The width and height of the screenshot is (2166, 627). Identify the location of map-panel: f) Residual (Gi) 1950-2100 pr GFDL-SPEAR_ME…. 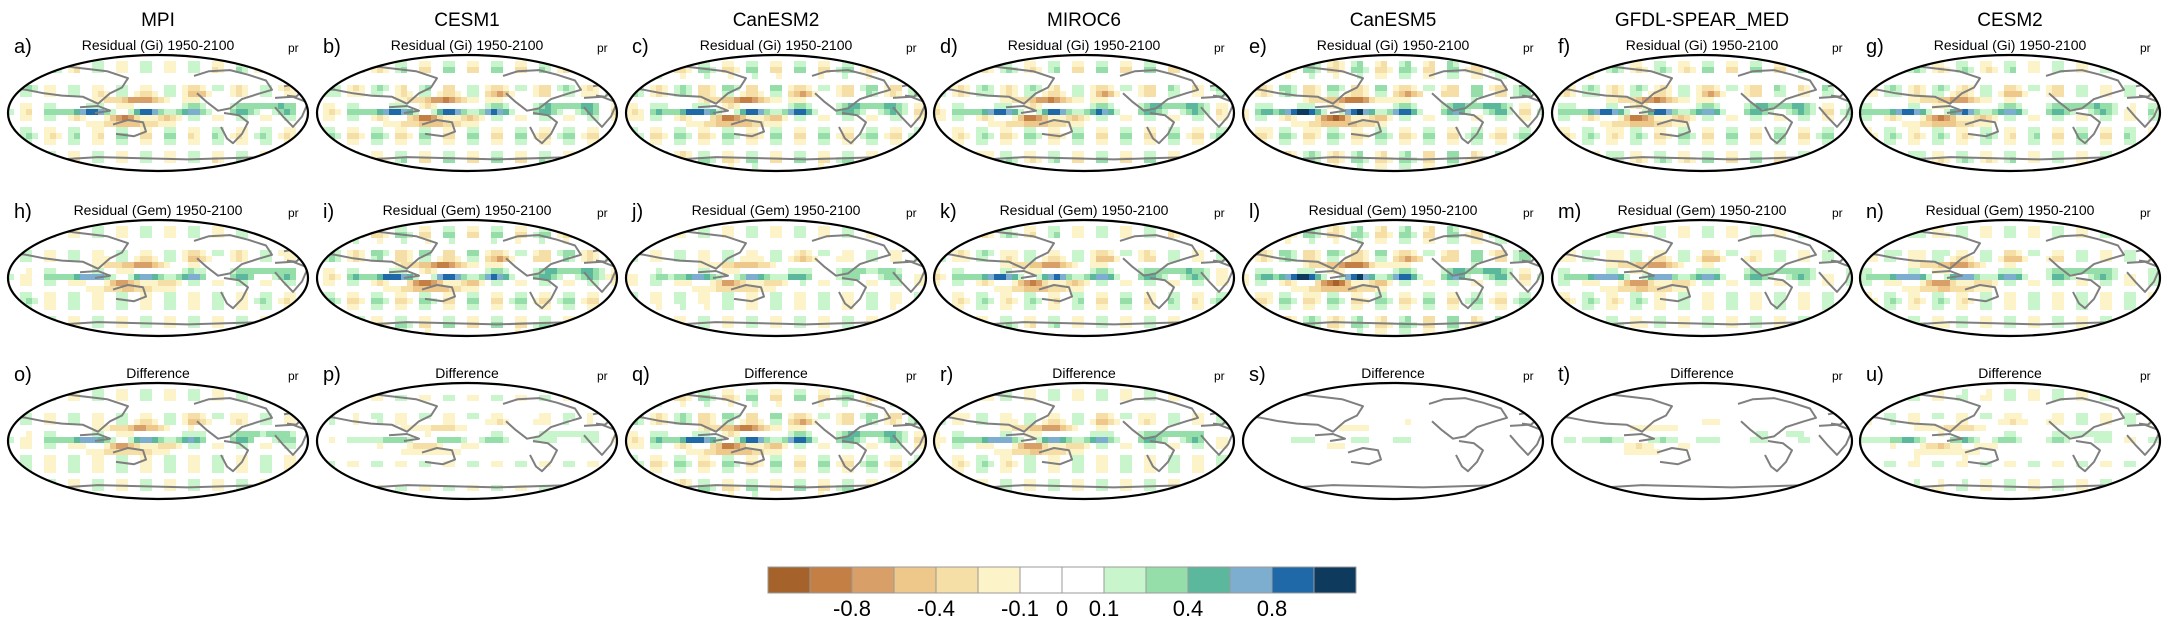
(1702, 91).